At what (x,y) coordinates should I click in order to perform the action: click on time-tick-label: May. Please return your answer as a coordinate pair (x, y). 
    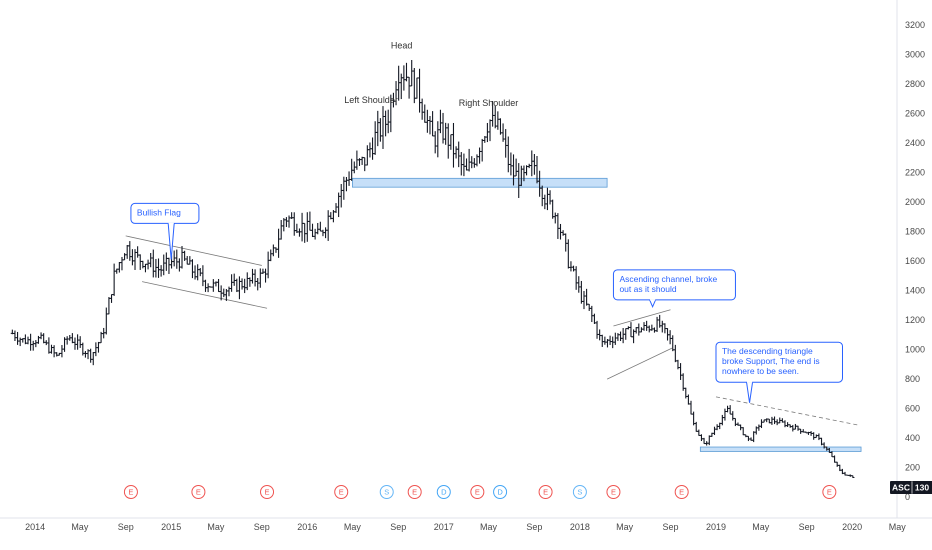
    Looking at the image, I should click on (216, 527).